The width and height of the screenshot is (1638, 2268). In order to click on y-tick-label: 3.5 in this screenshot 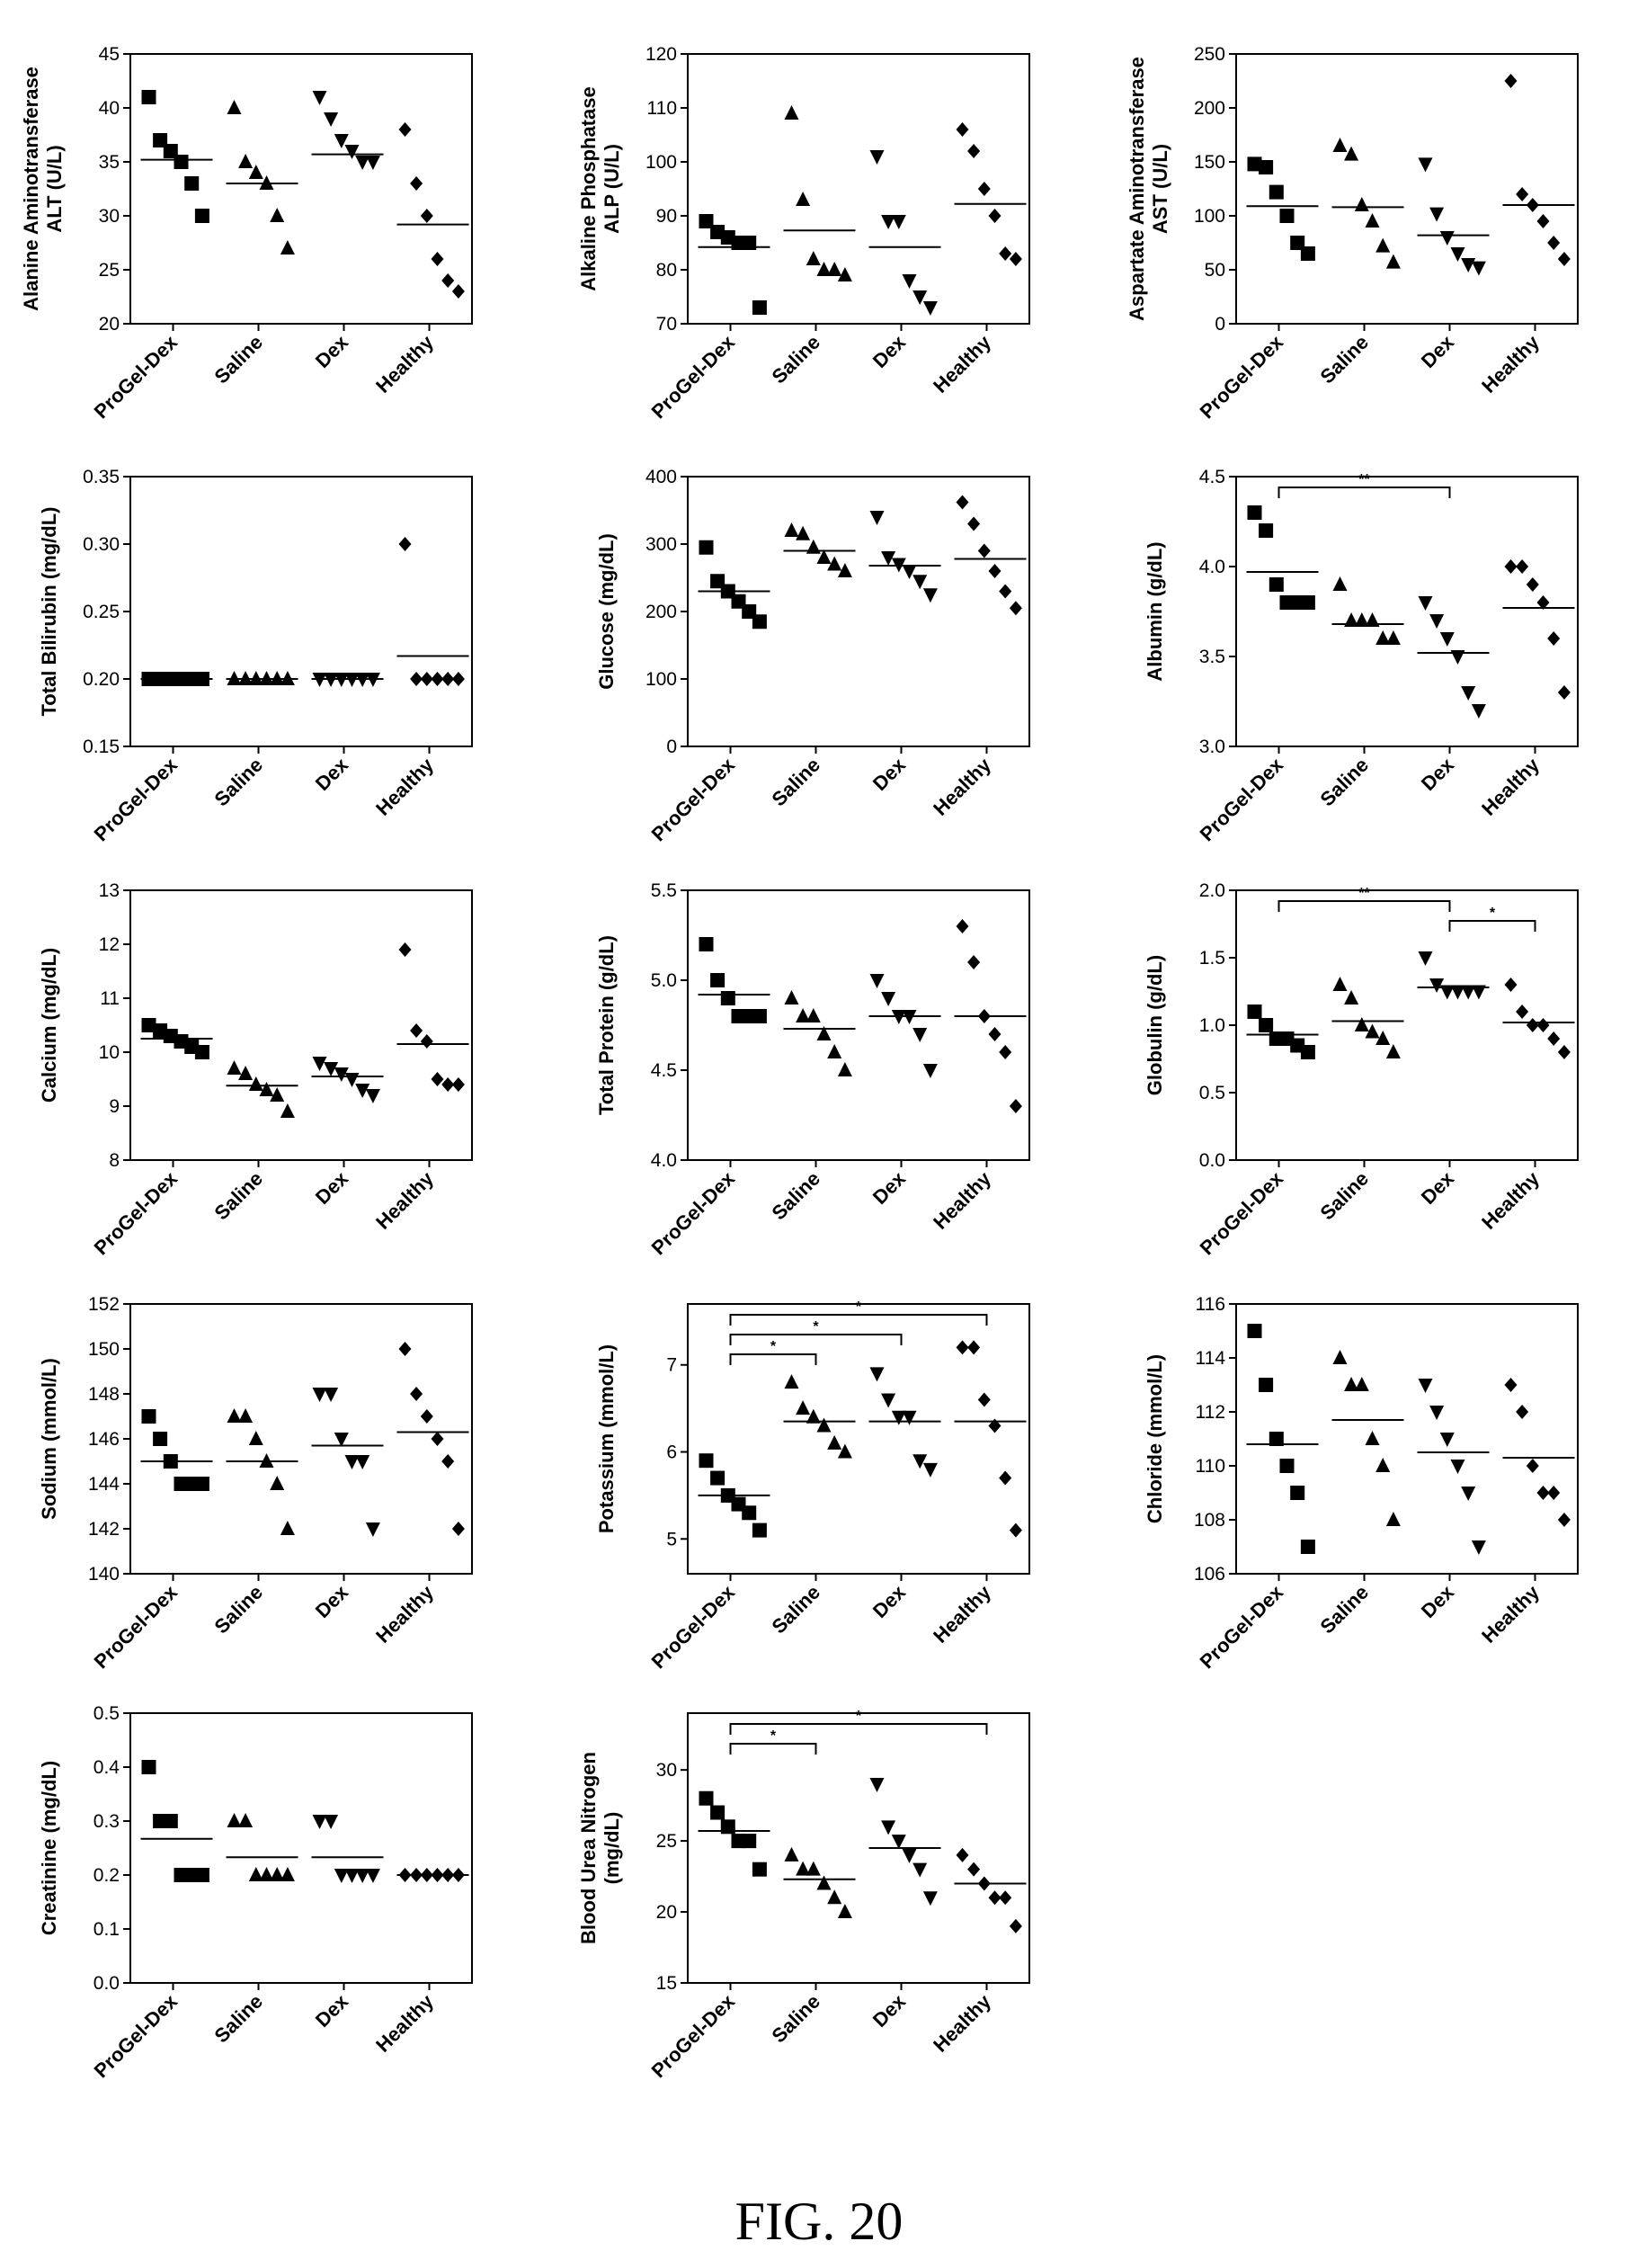, I will do `click(1212, 657)`.